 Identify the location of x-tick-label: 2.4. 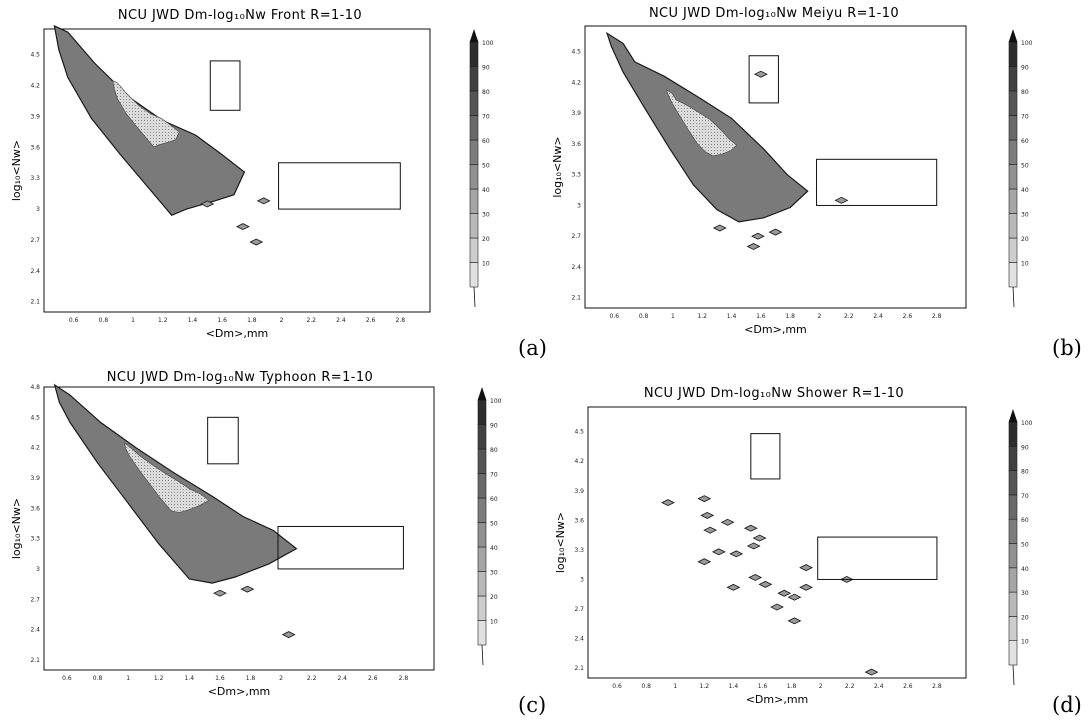
(341, 320).